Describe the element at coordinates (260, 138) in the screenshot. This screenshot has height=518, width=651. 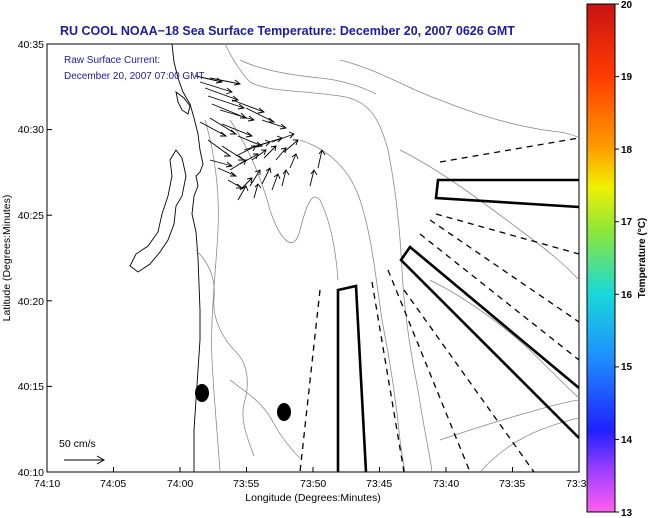
I see `surface-current-vectors` at that location.